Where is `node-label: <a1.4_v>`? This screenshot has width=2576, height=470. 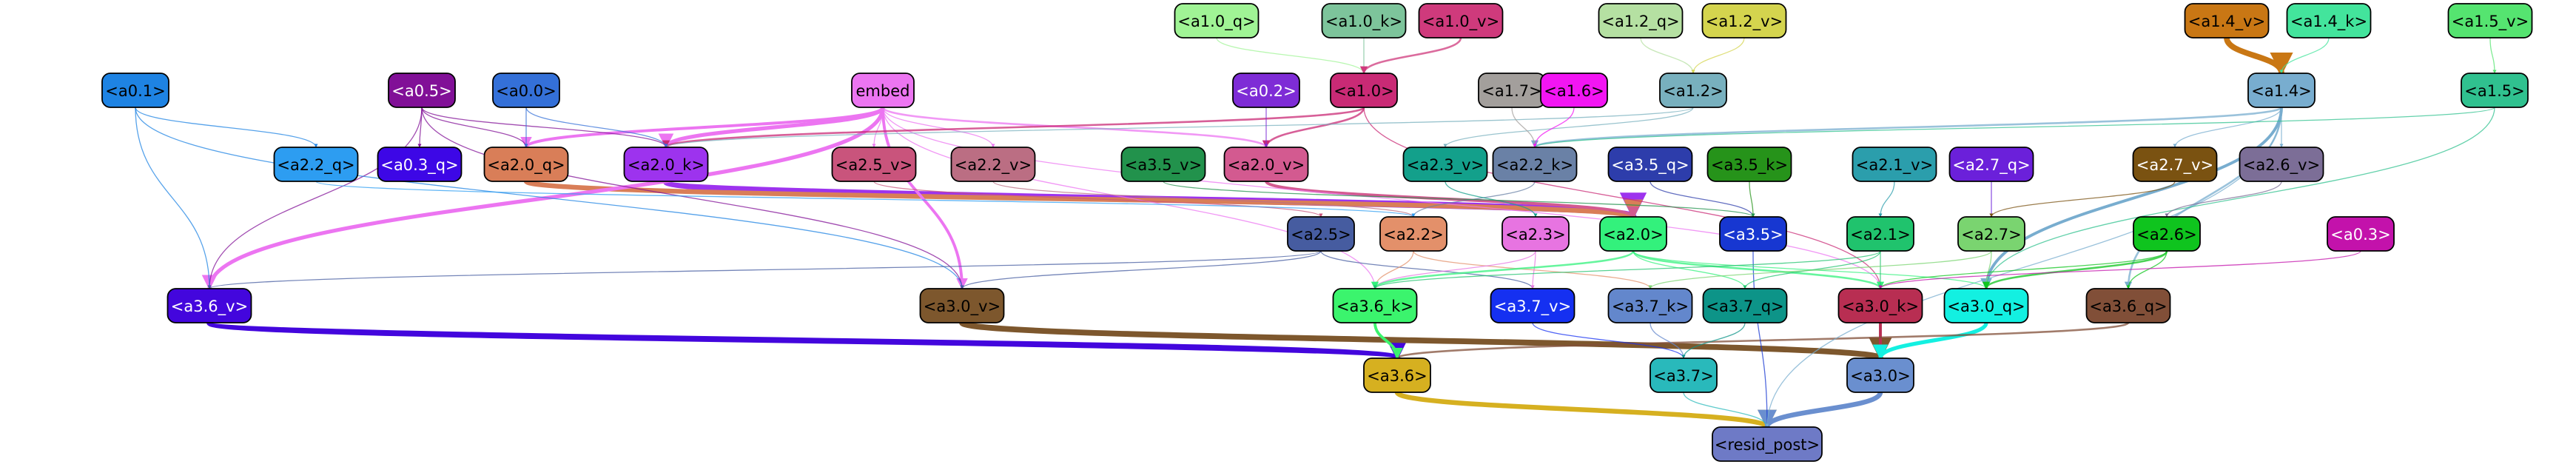
node-label: <a1.4_v> is located at coordinates (2226, 22).